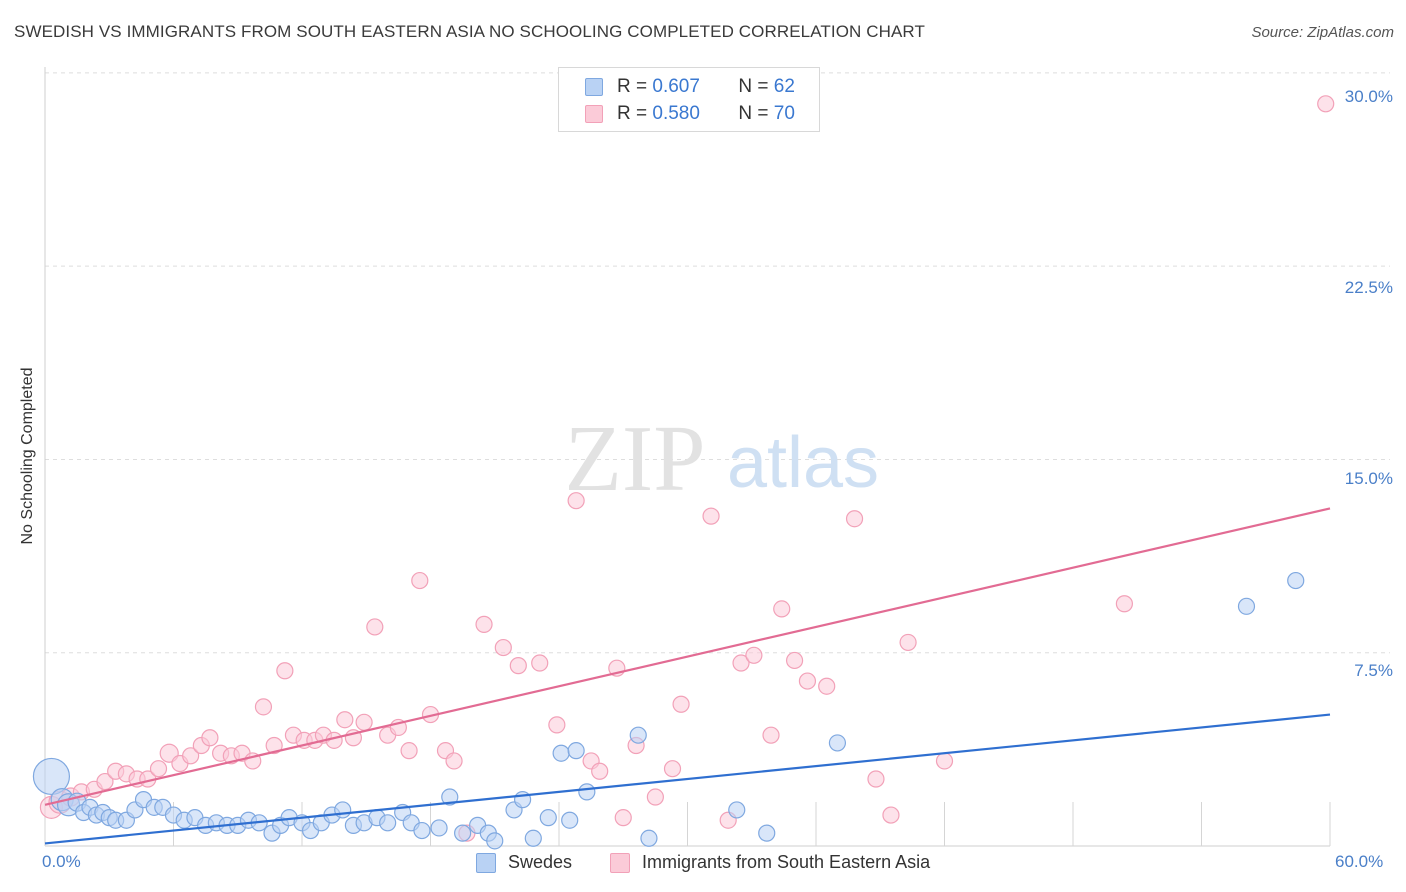 This screenshot has width=1406, height=892. What do you see at coordinates (1368, 478) in the screenshot?
I see `y-tick-label: 15.0%` at bounding box center [1368, 478].